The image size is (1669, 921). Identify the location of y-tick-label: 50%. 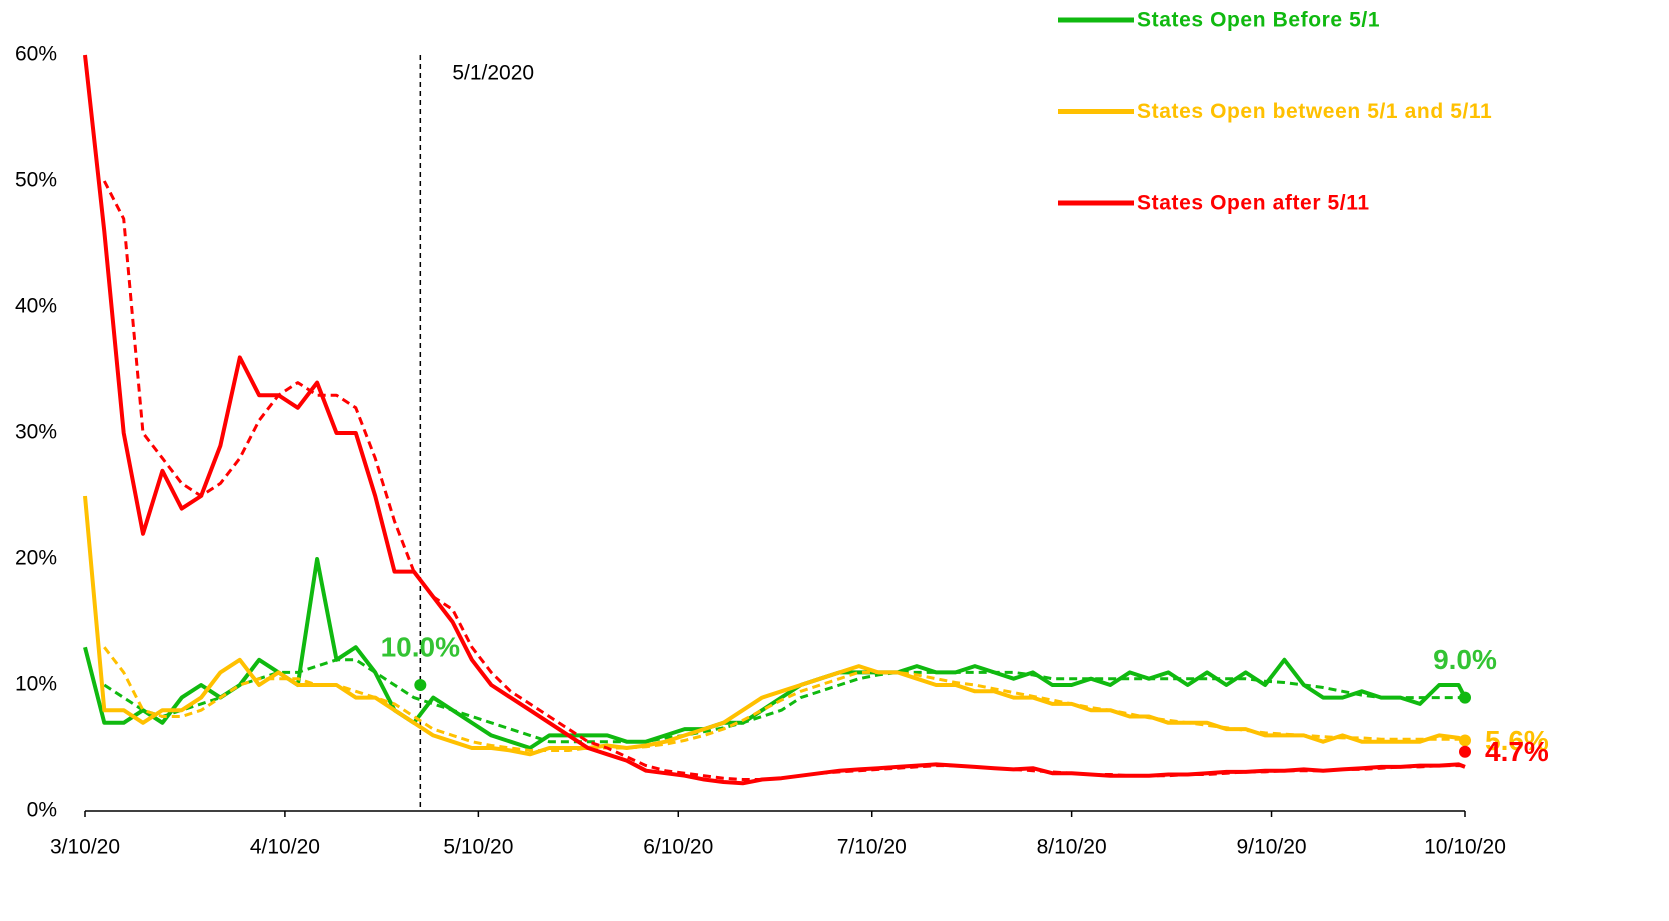
(36, 180).